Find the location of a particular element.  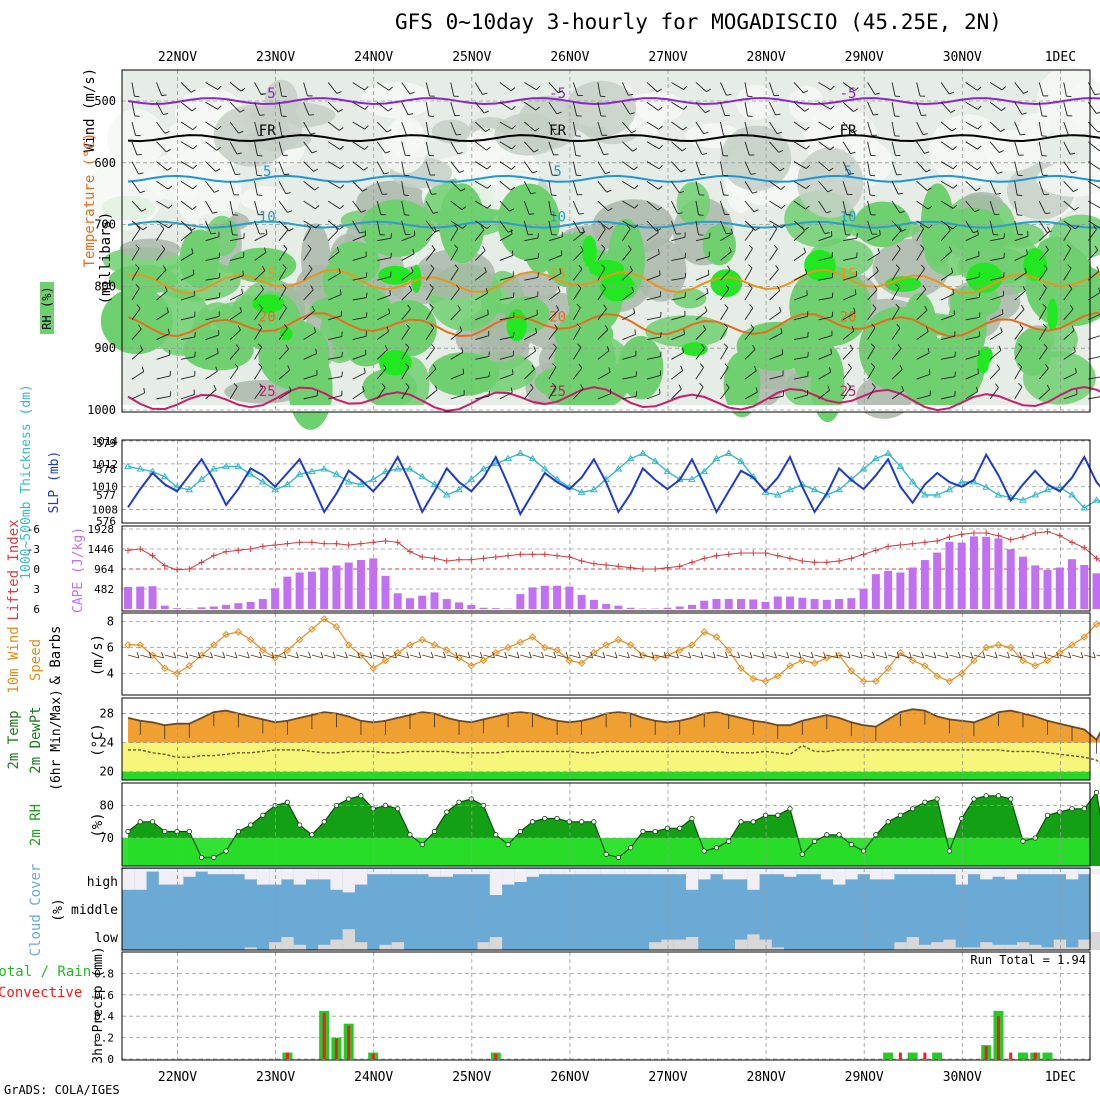

isotherm-line is located at coordinates (613, 224).